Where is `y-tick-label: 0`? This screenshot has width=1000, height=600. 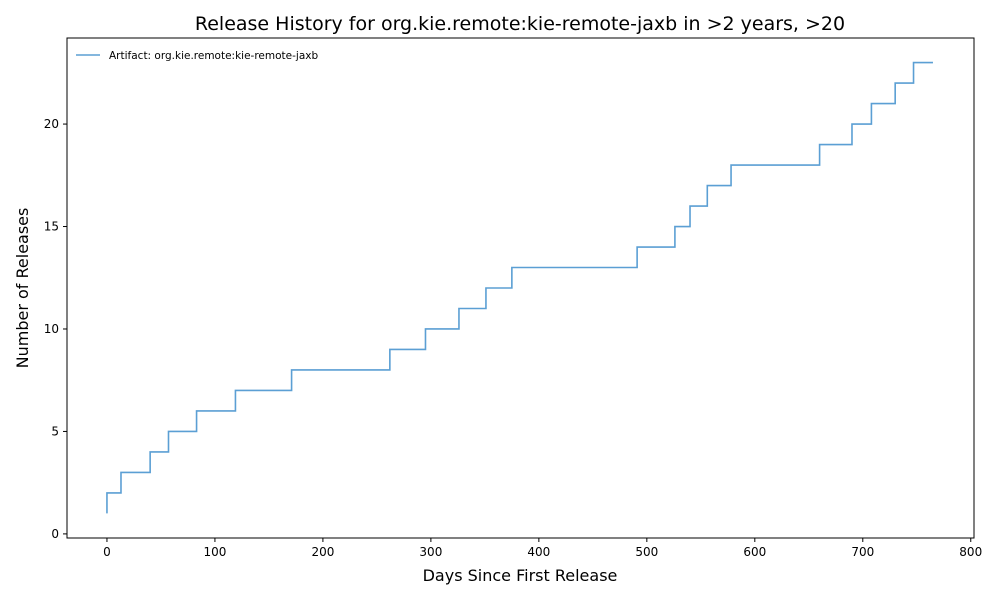 y-tick-label: 0 is located at coordinates (55, 534).